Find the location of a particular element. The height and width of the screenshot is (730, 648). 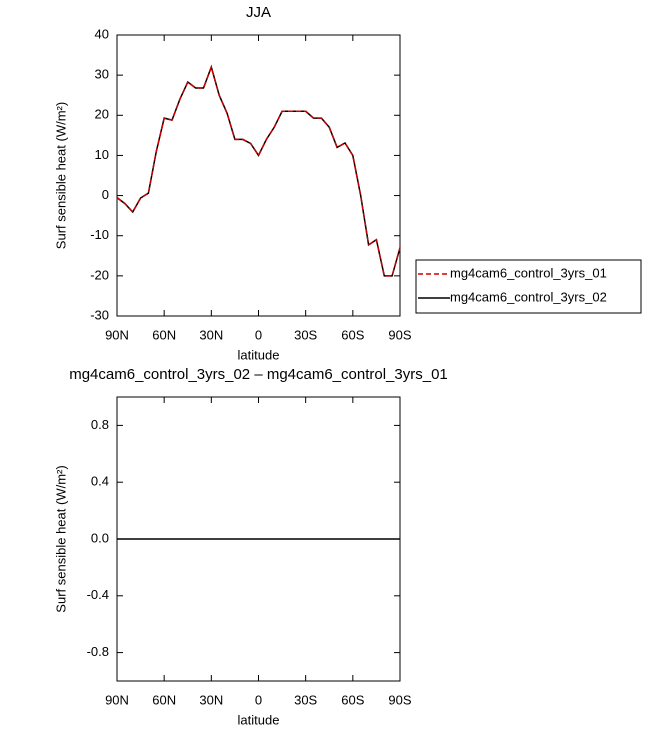

chart-title: JJA is located at coordinates (258, 12).